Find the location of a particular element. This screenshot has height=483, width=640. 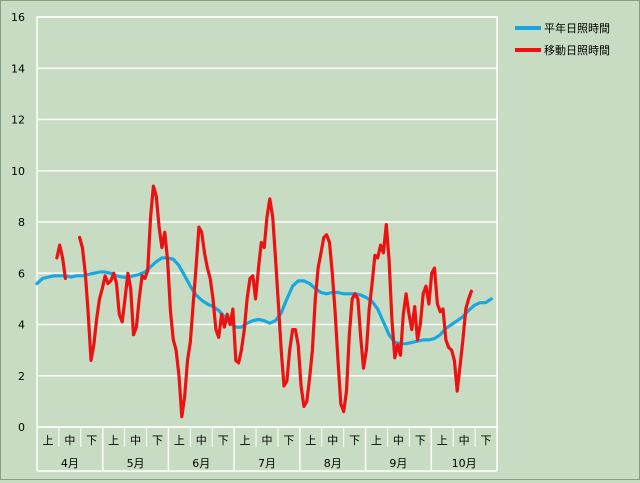

y-tick-label: 6 is located at coordinates (21, 273).